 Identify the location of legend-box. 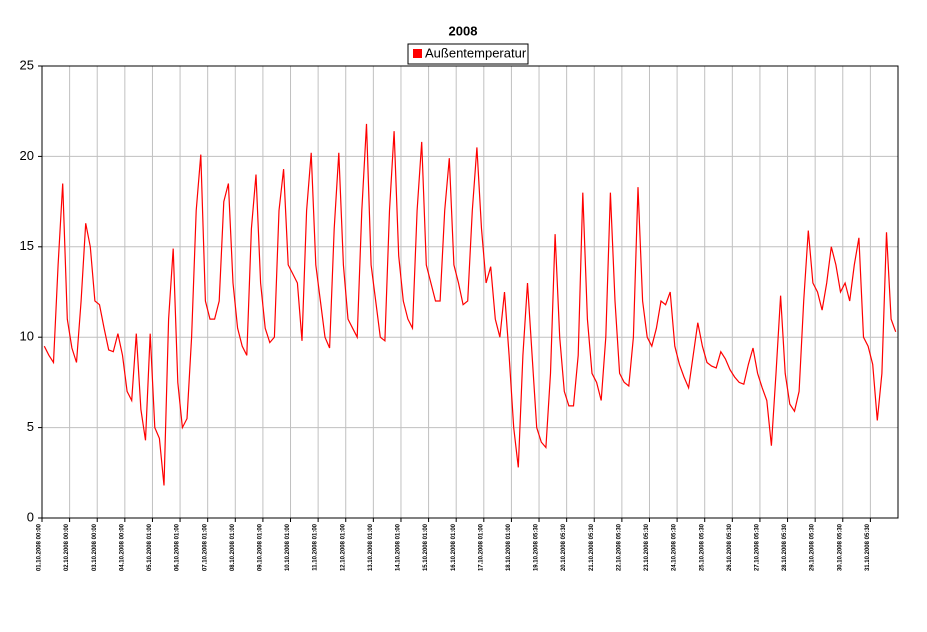
(468, 54).